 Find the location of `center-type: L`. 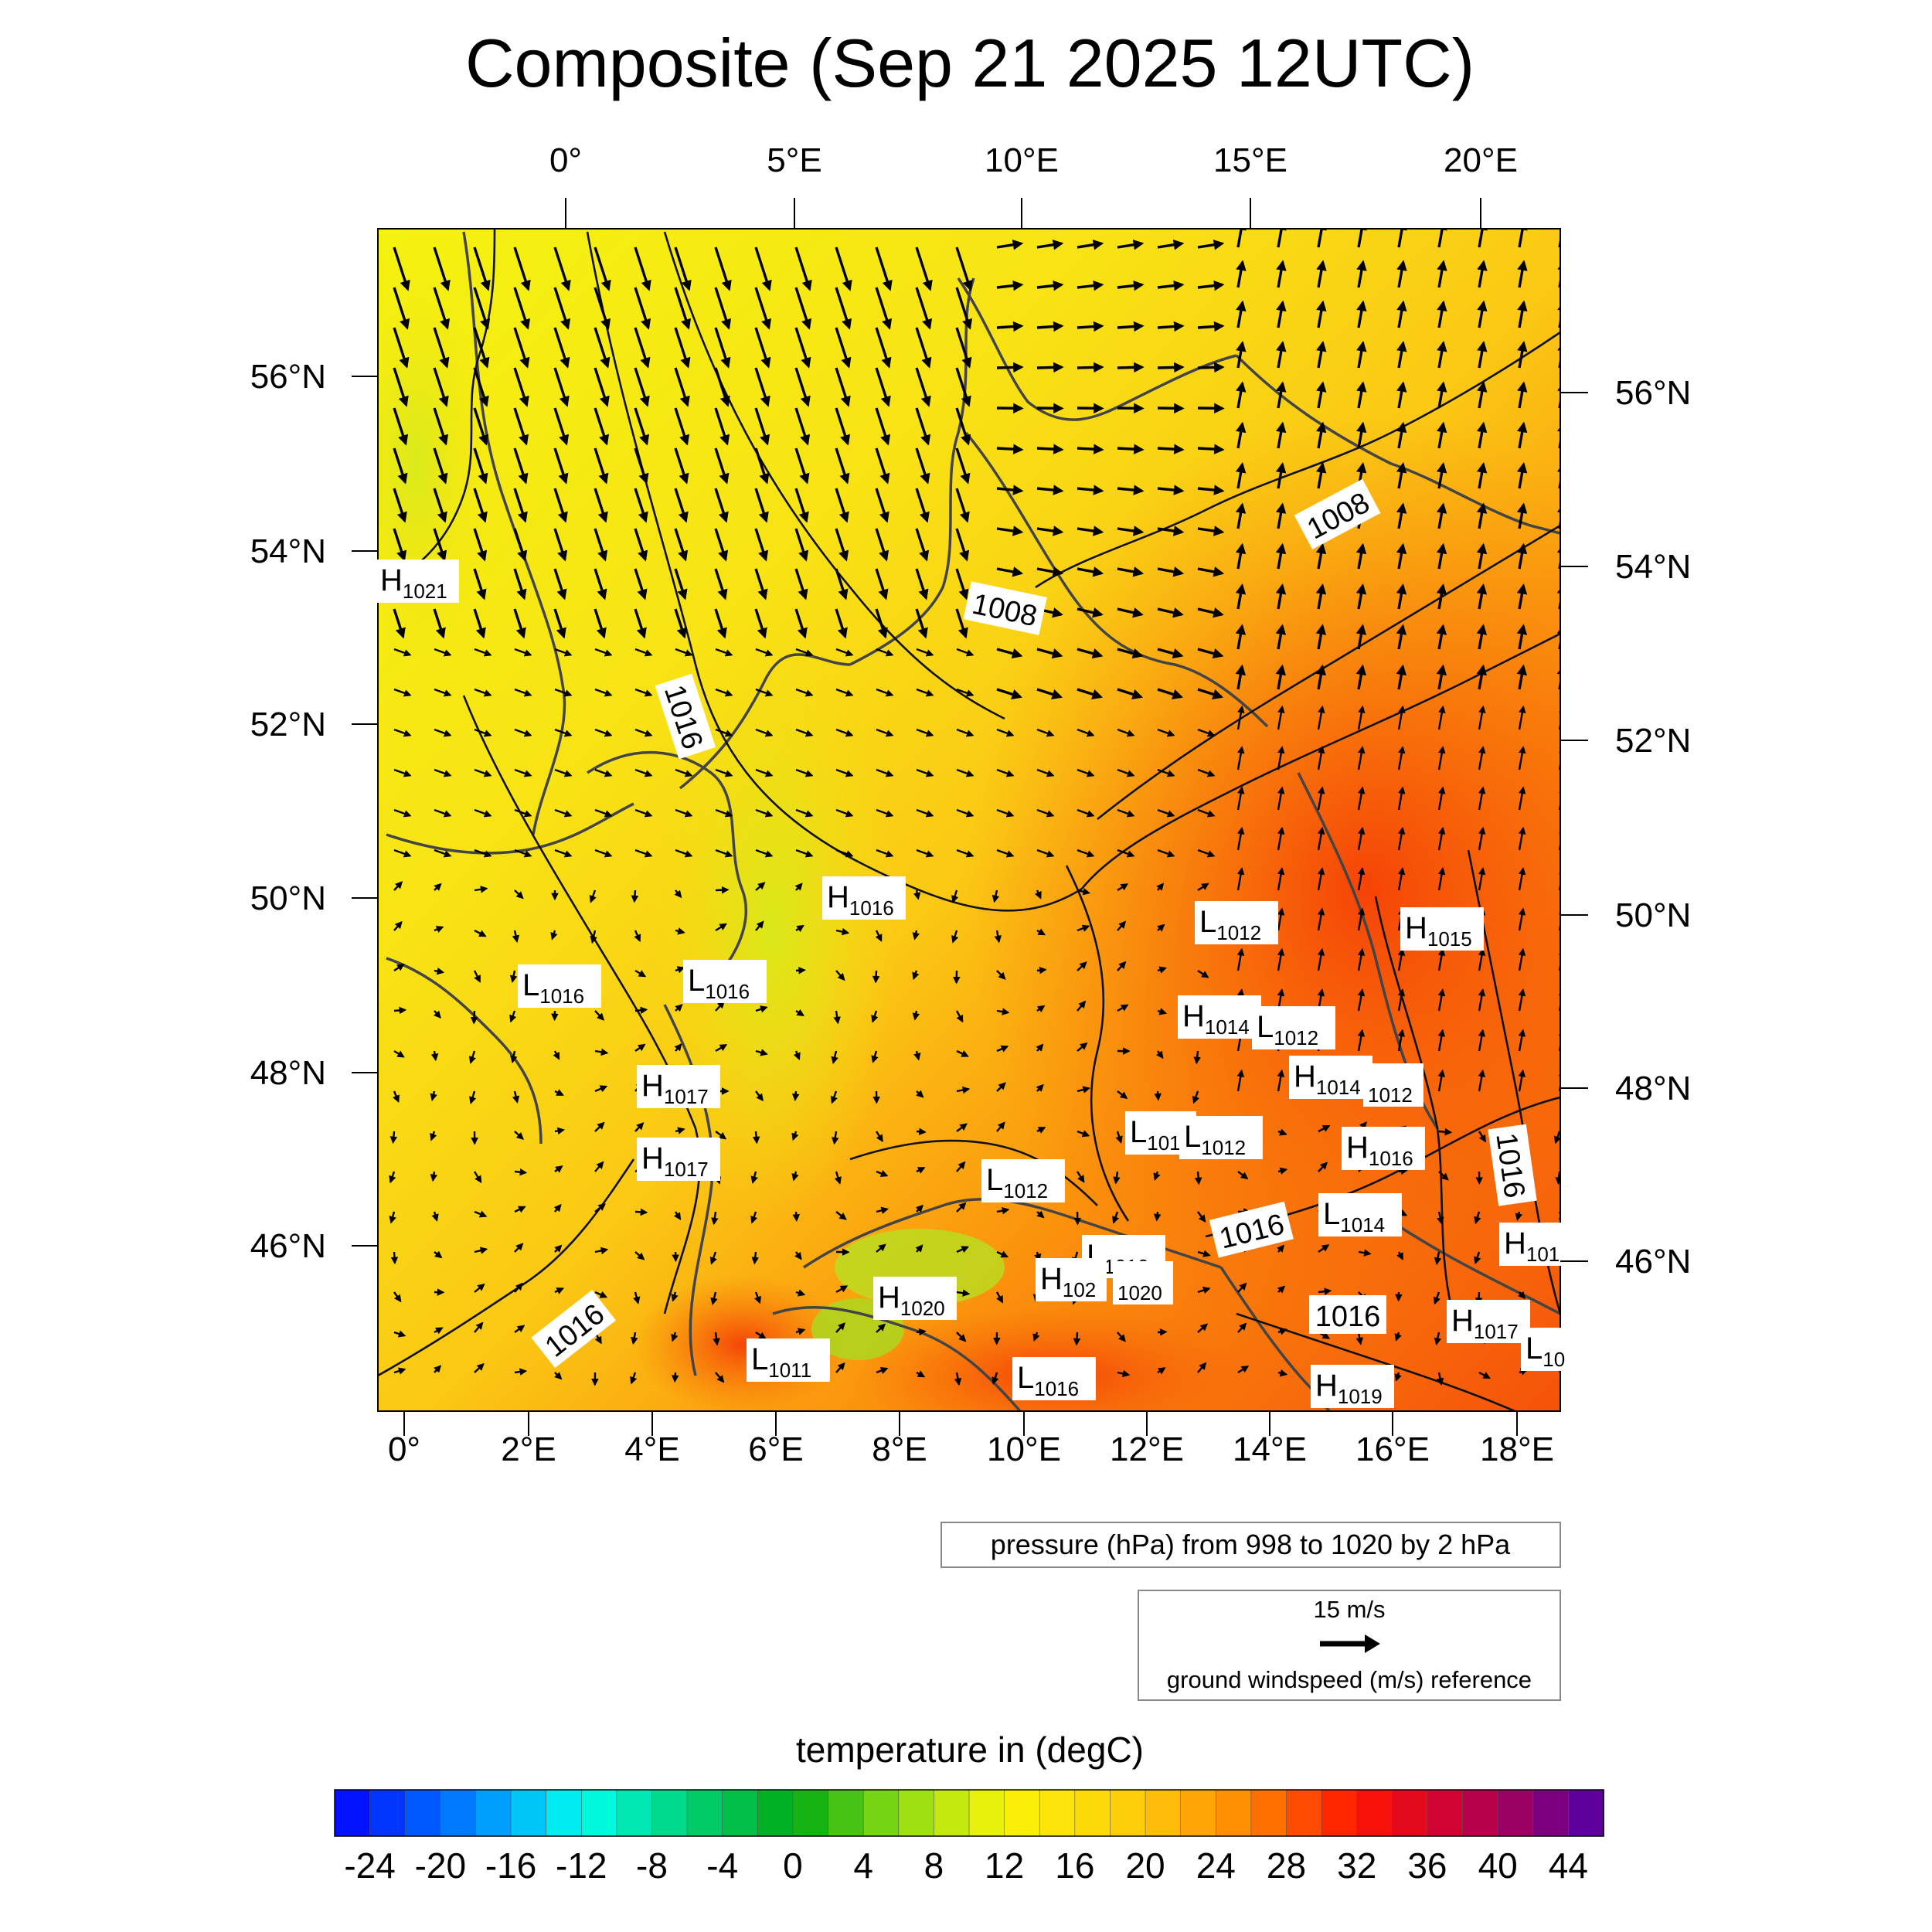

center-type: L is located at coordinates (759, 1359).